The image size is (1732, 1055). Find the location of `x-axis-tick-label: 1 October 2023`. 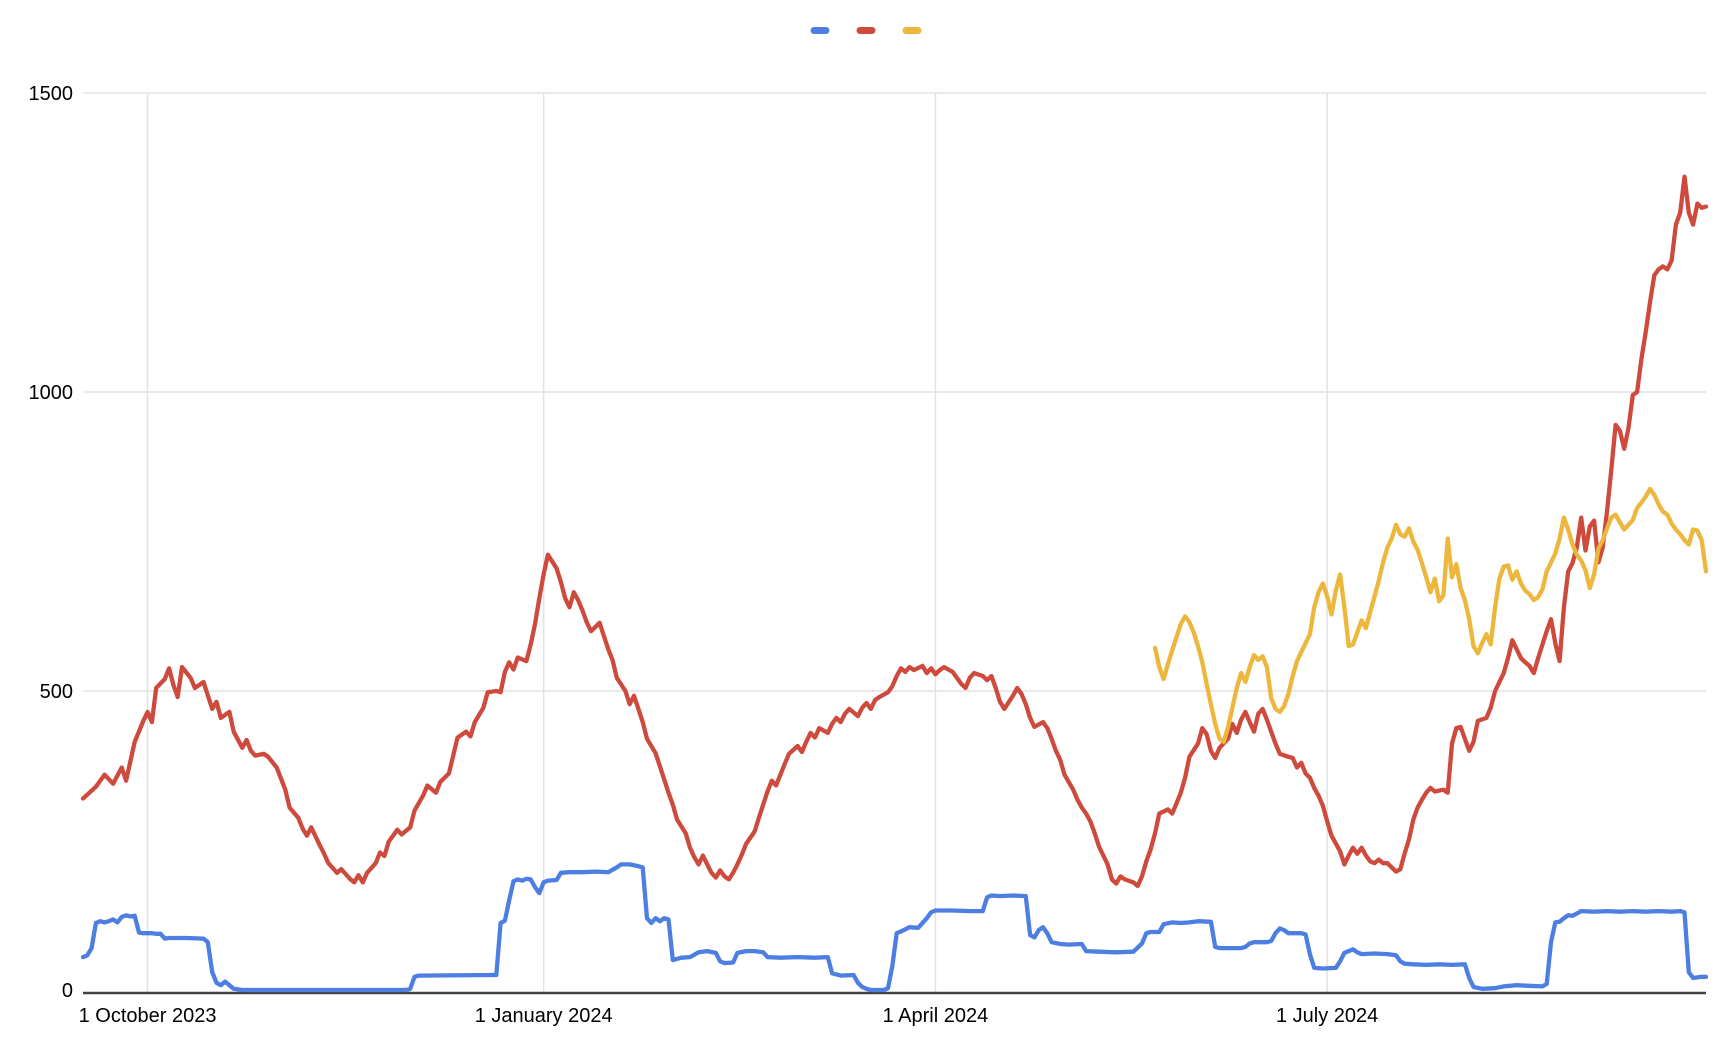

x-axis-tick-label: 1 October 2023 is located at coordinates (148, 1016).